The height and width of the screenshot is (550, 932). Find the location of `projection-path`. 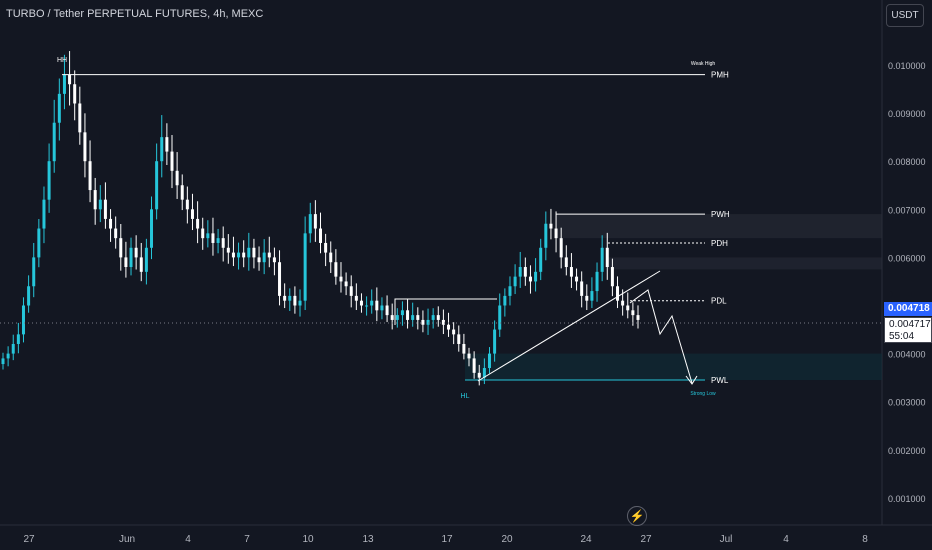

projection-path is located at coordinates (661, 336).